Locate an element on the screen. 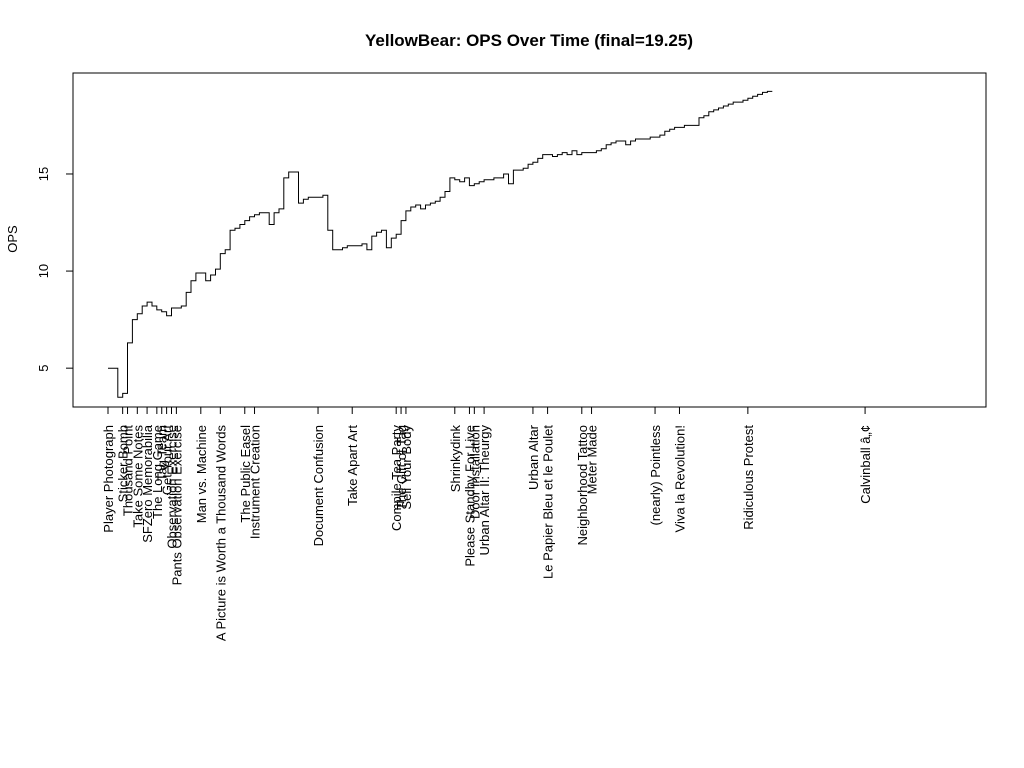 The image size is (1024, 768). event-label: Thousand Point is located at coordinates (128, 470).